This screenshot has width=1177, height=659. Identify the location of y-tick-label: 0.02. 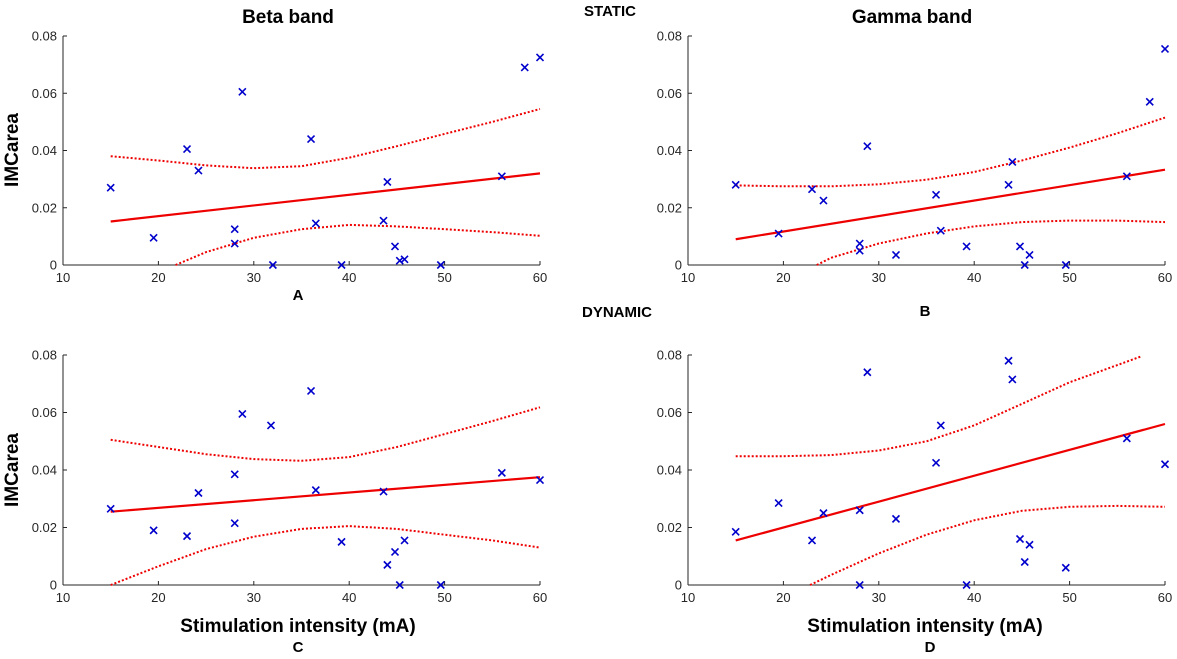
(669, 527).